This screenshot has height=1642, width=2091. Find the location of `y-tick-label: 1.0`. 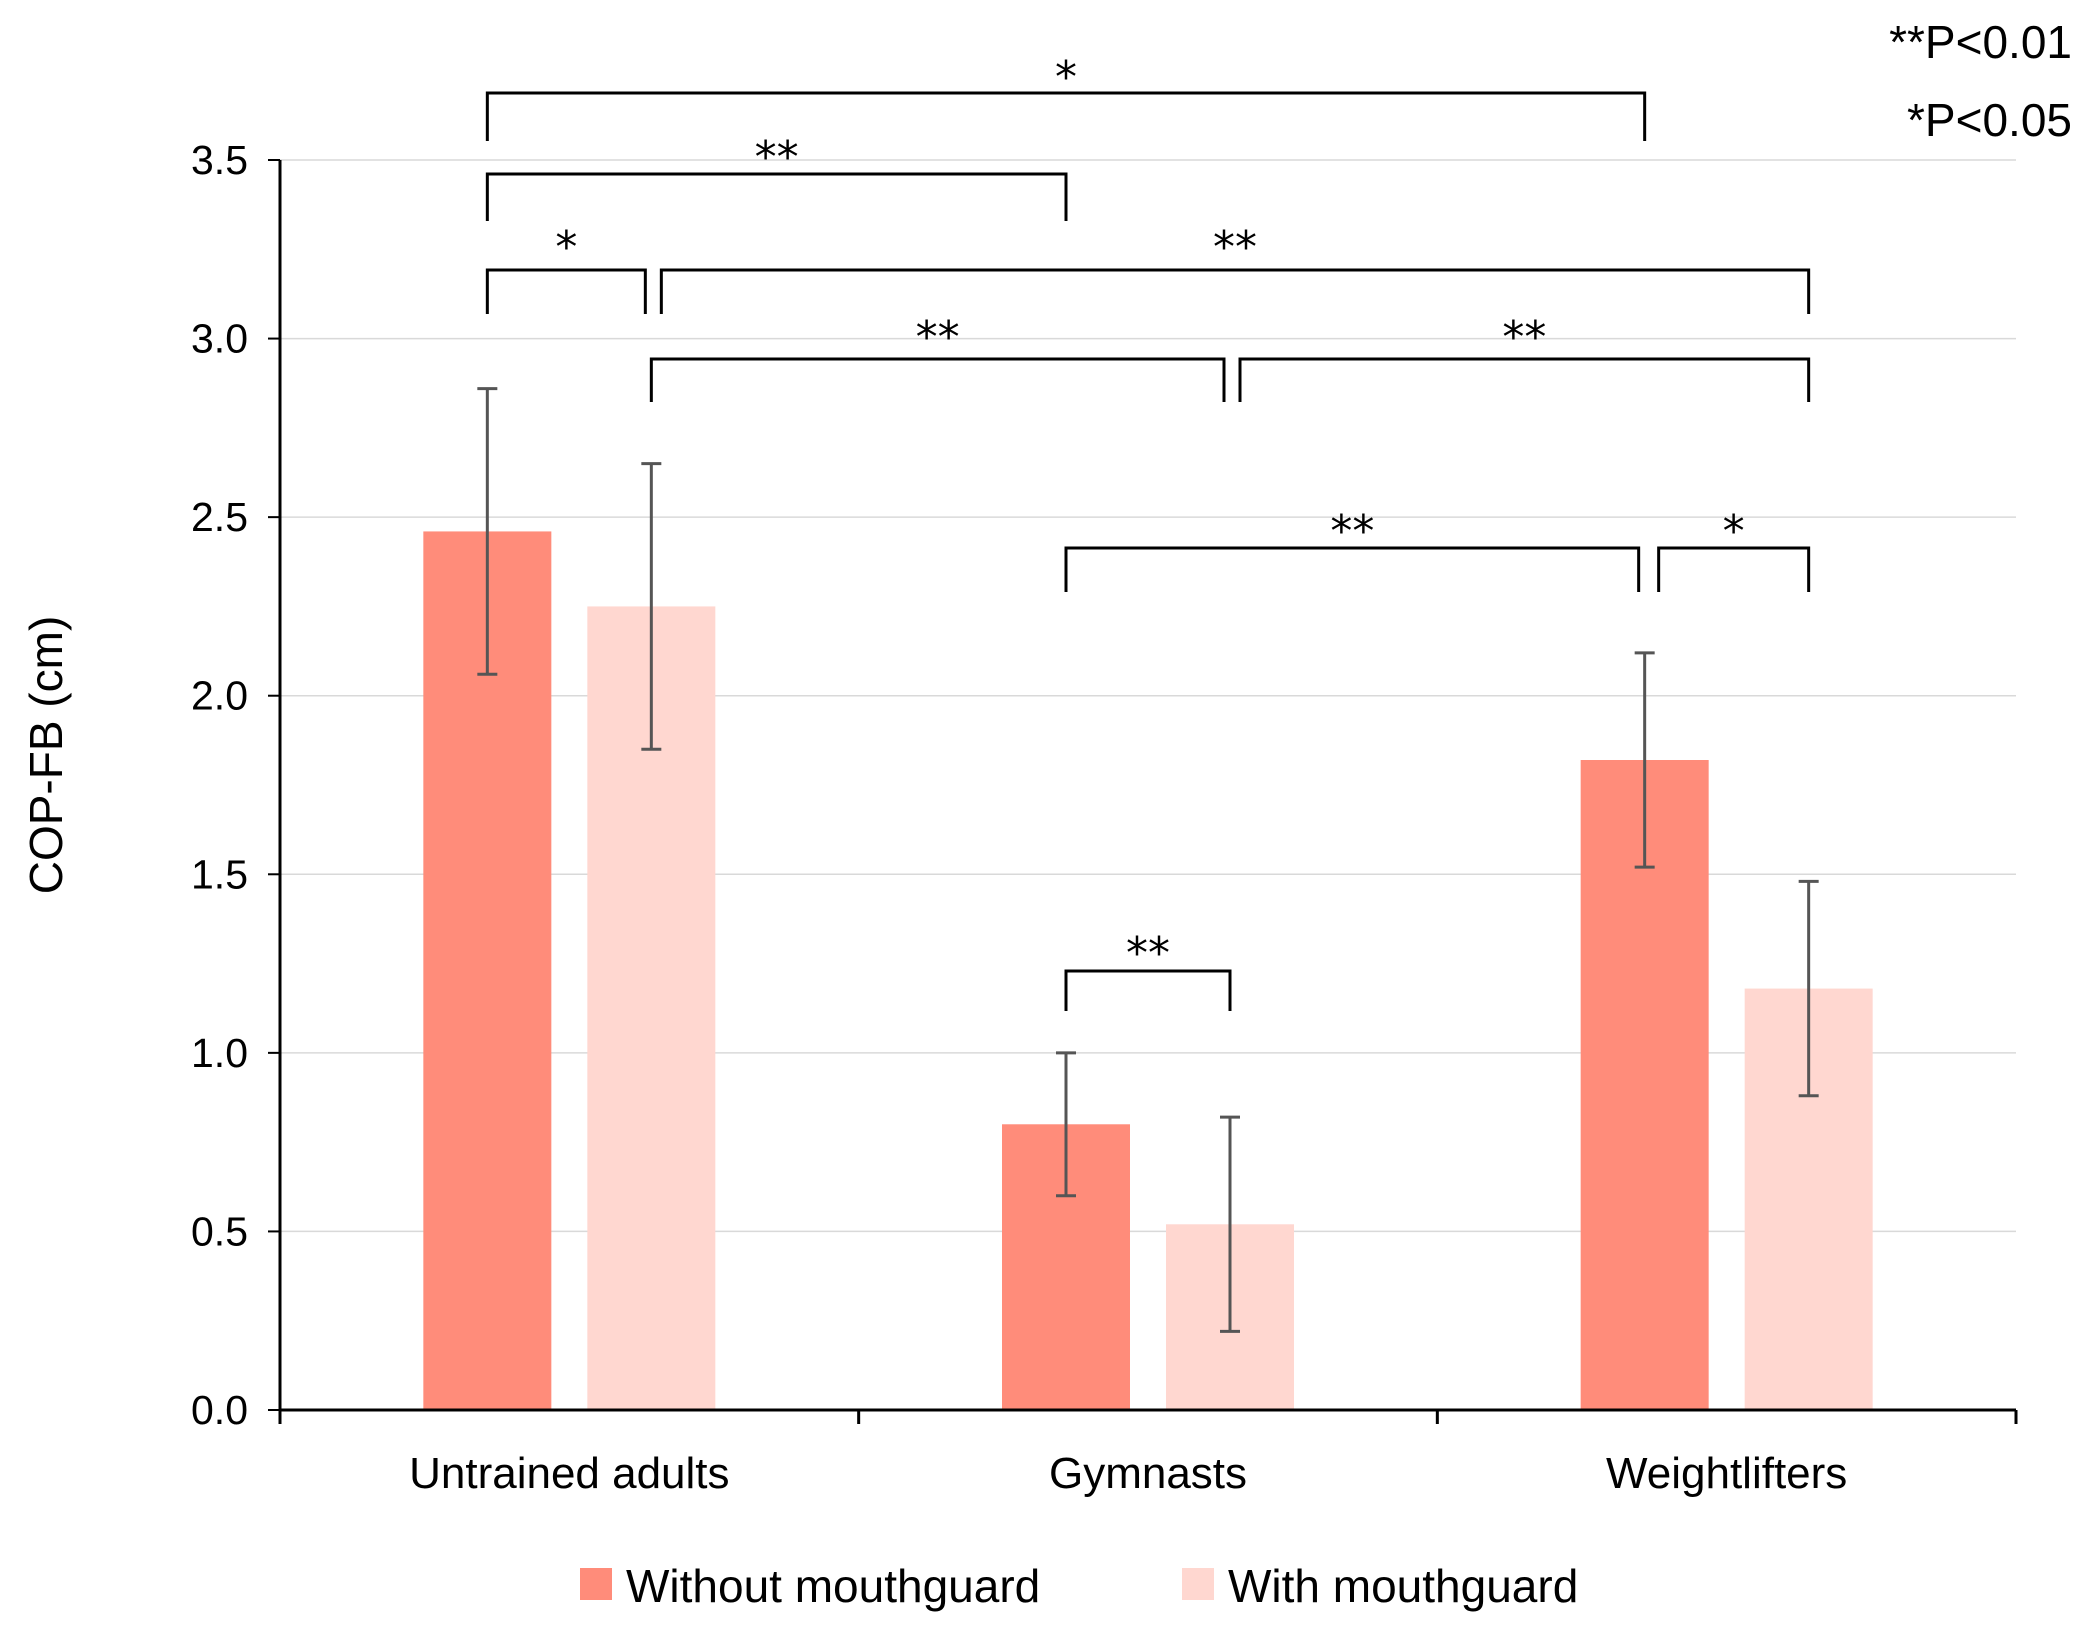

y-tick-label: 1.0 is located at coordinates (219, 1053).